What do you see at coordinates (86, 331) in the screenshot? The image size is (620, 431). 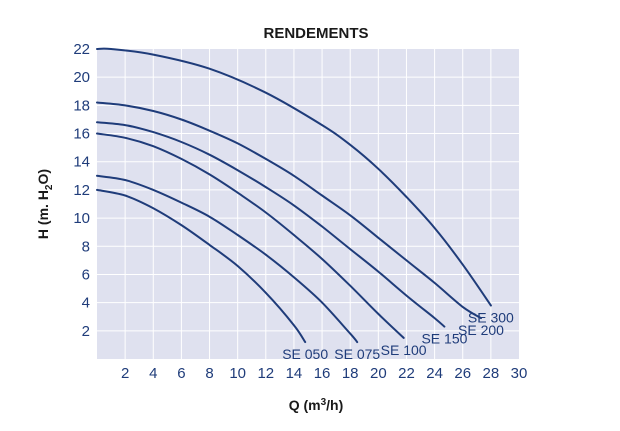 I see `y-tick-label: 2` at bounding box center [86, 331].